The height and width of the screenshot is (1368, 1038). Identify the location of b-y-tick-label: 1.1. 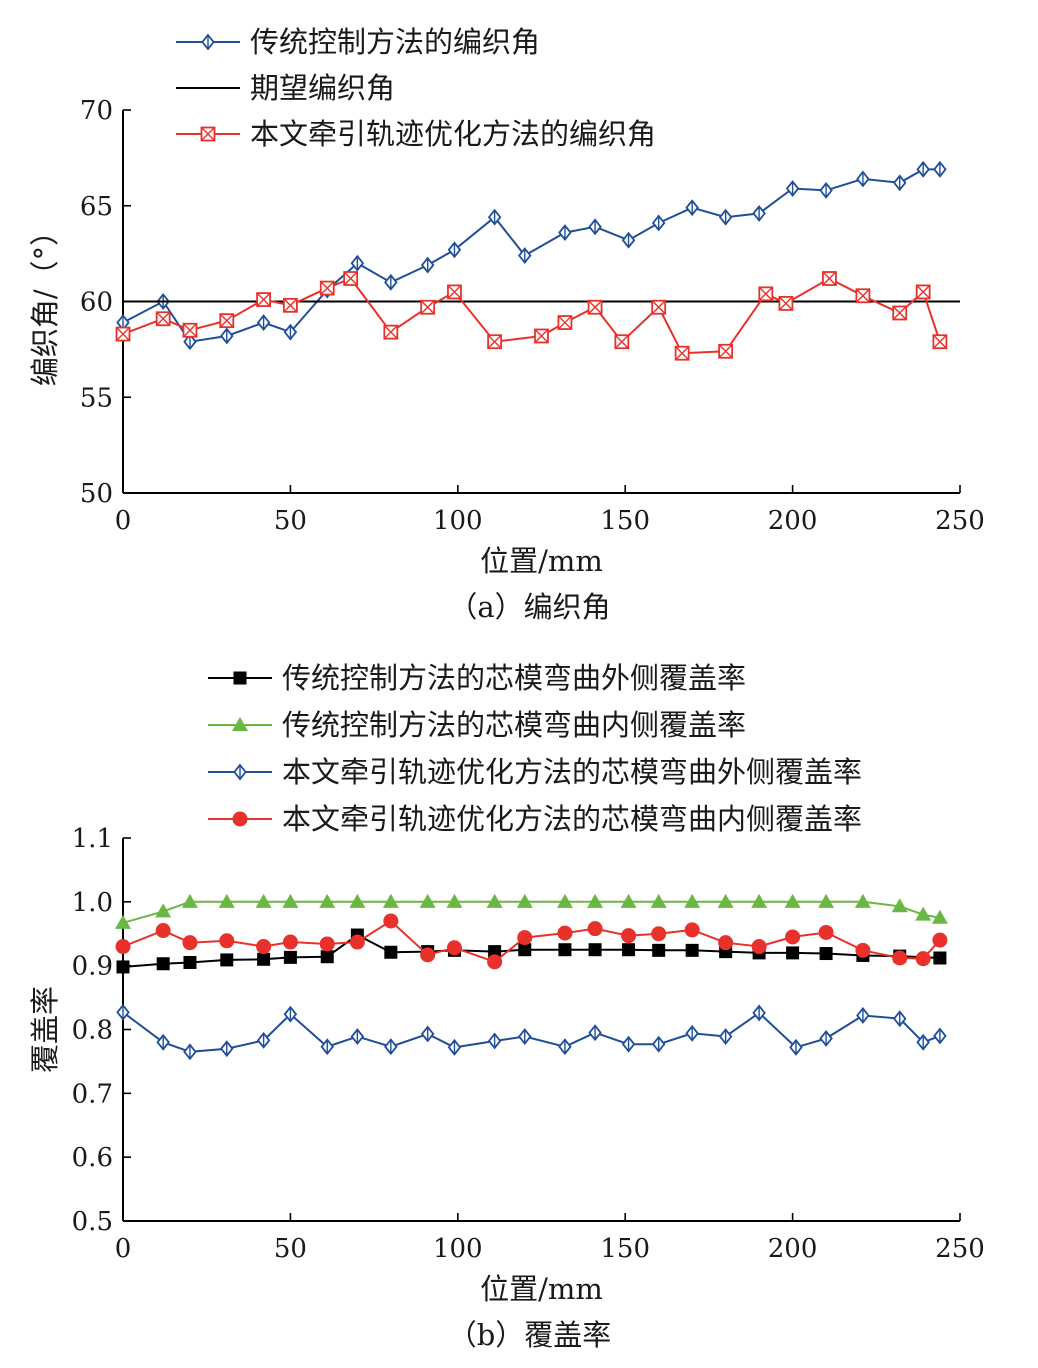
(92, 839).